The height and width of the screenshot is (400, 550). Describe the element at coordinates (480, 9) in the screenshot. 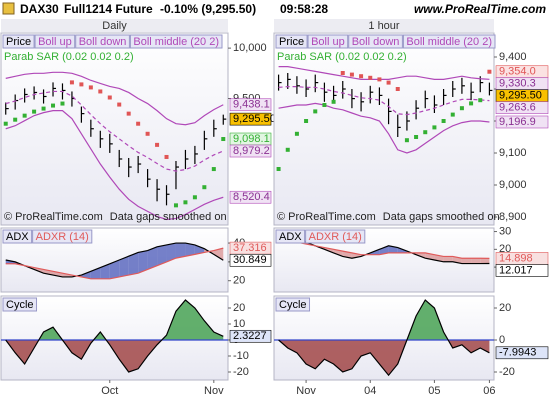

I see `site: www.ProRealTime.com` at that location.